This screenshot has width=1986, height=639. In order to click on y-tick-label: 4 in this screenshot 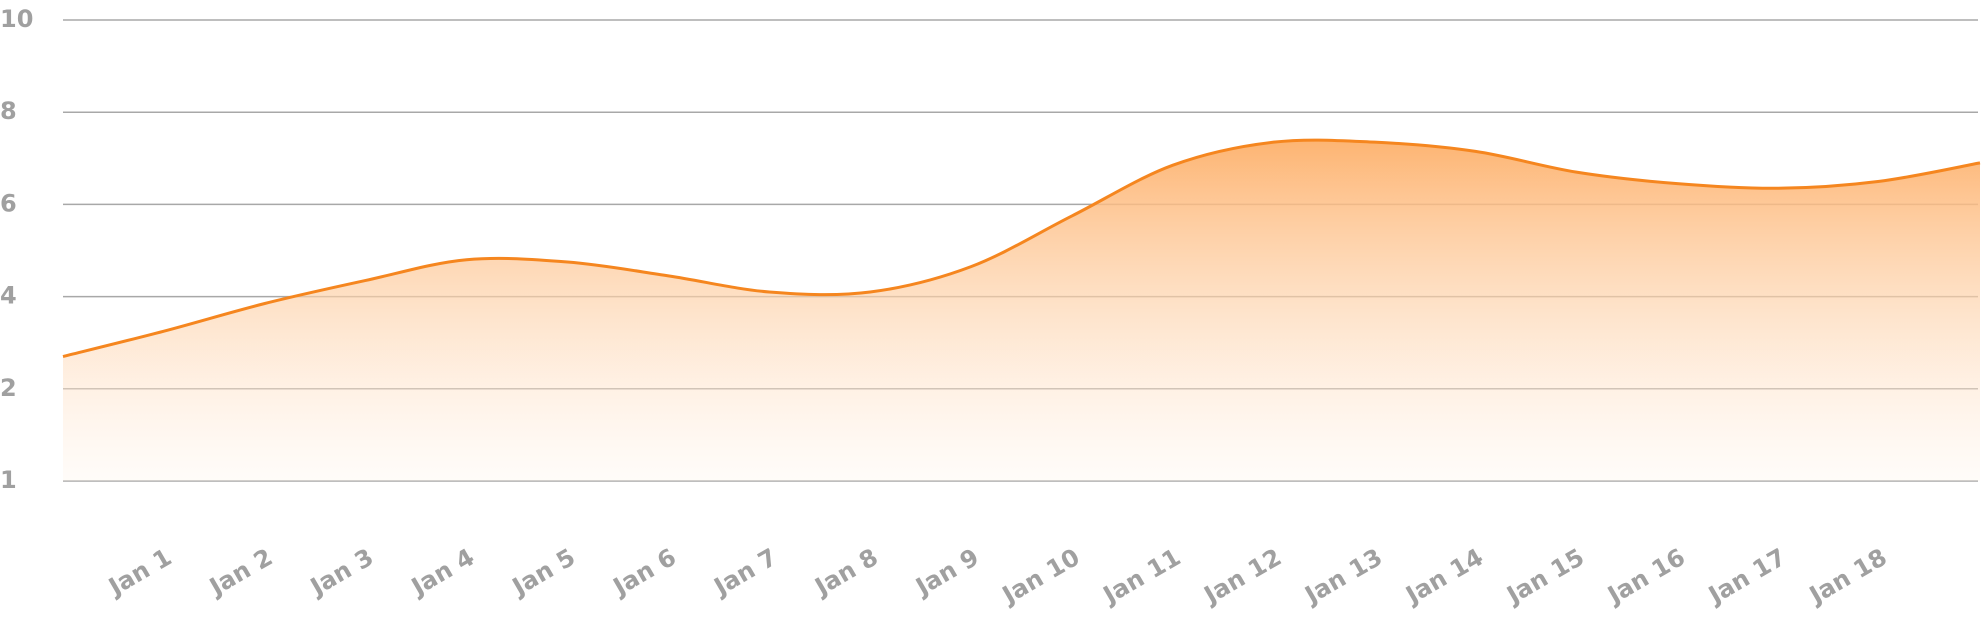, I will do `click(8, 296)`.